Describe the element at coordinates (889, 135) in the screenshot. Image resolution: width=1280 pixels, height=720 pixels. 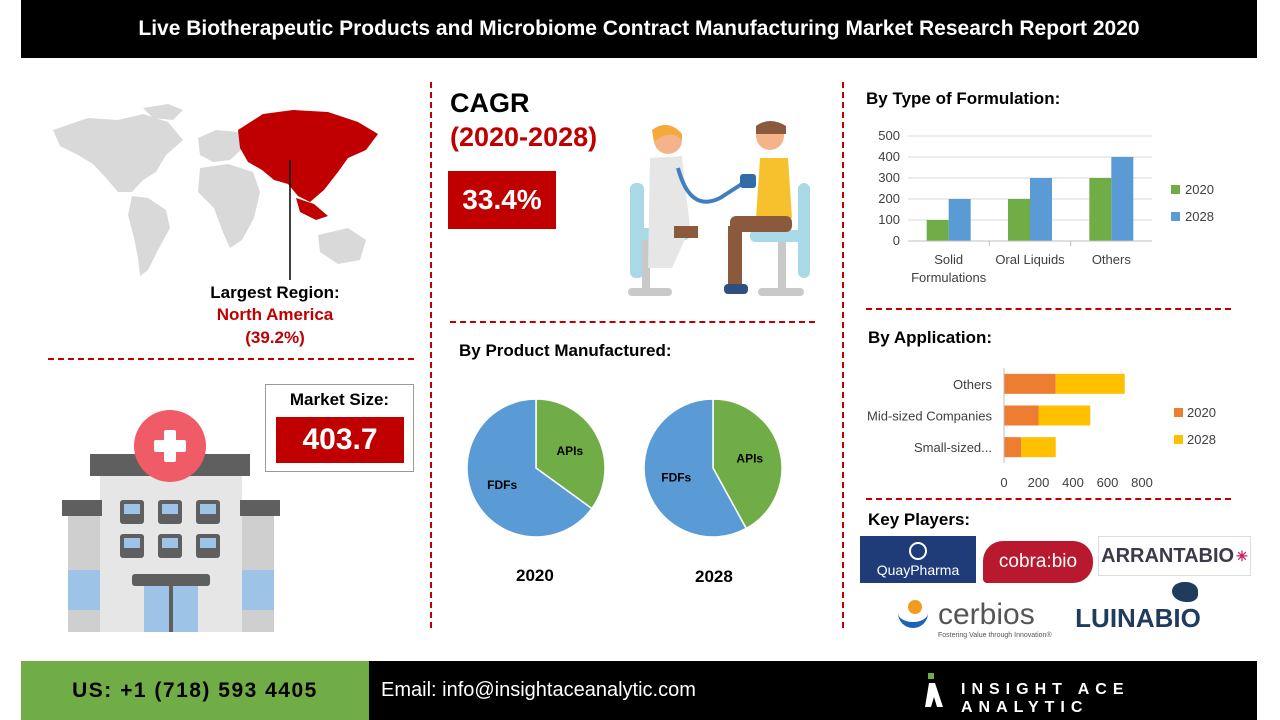
I see `y-tick-label: 500` at that location.